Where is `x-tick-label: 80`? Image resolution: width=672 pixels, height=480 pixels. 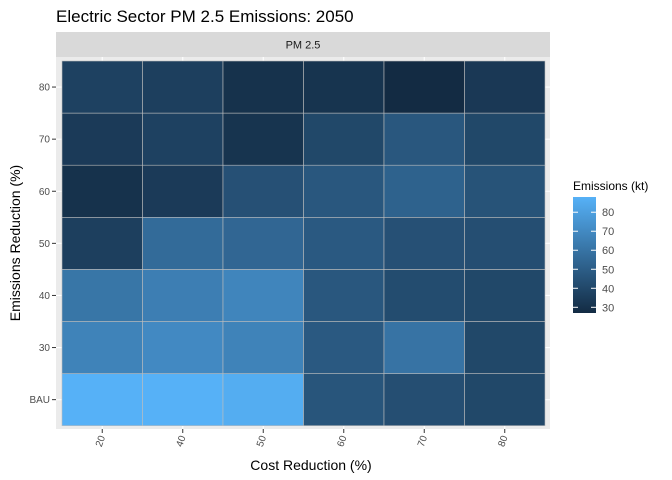 x-tick-label: 80 is located at coordinates (503, 441).